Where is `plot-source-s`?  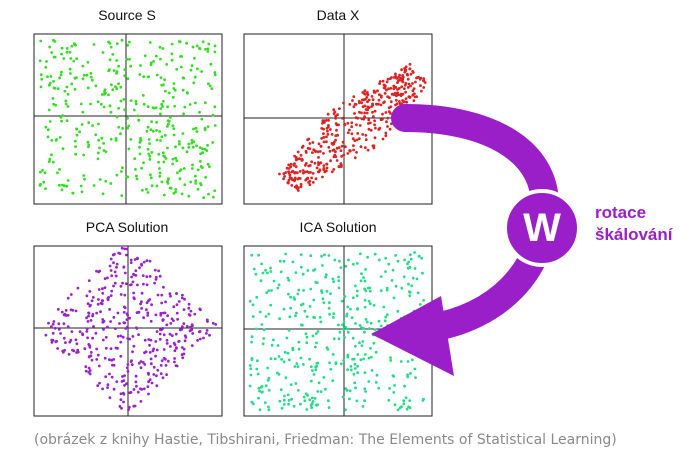 plot-source-s is located at coordinates (128, 119).